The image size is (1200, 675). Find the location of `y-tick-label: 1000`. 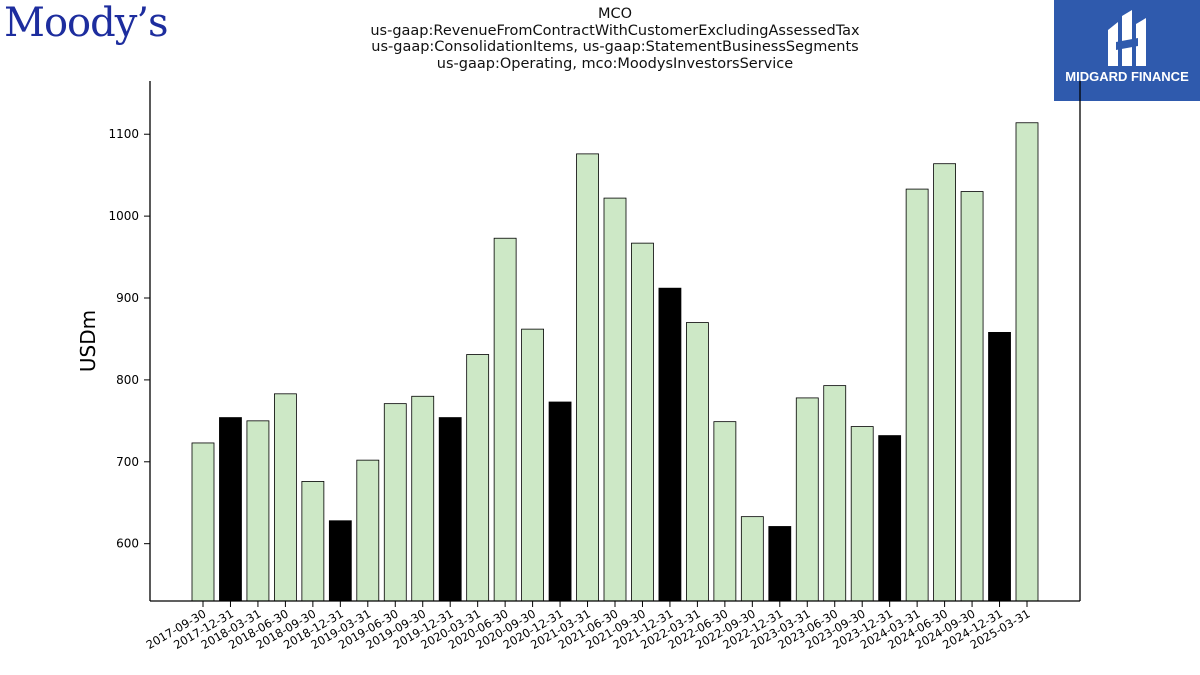

y-tick-label: 1000 is located at coordinates (123, 216).